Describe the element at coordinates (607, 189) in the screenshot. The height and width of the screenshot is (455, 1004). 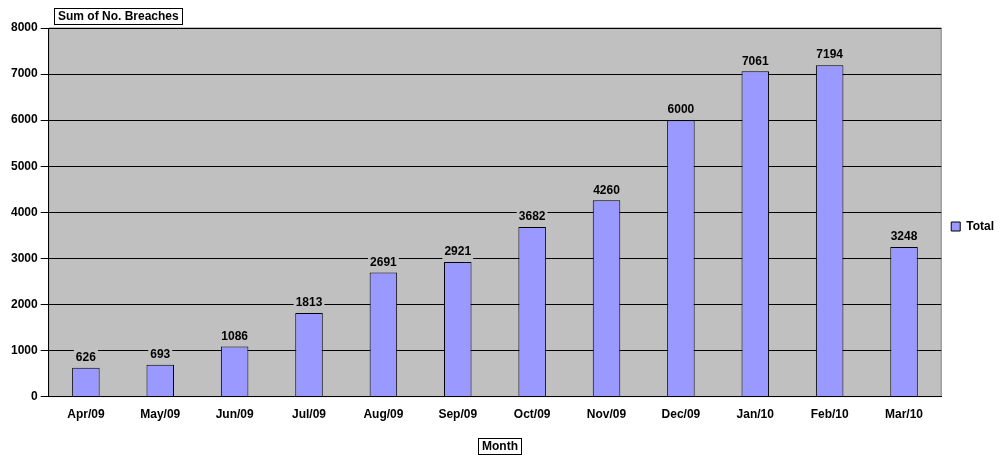
I see `data-label: 4260` at that location.